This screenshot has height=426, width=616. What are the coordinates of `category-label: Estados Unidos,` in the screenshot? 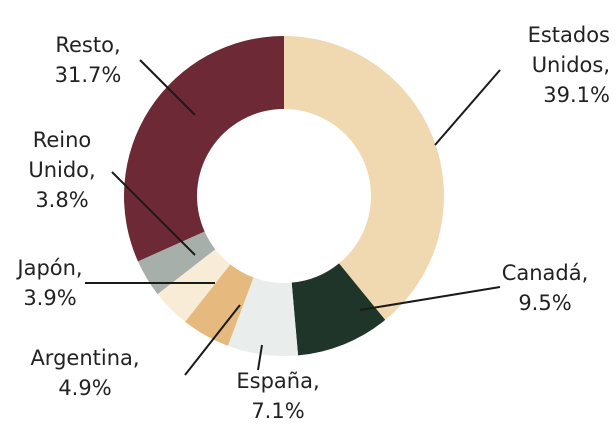 It's located at (568, 50).